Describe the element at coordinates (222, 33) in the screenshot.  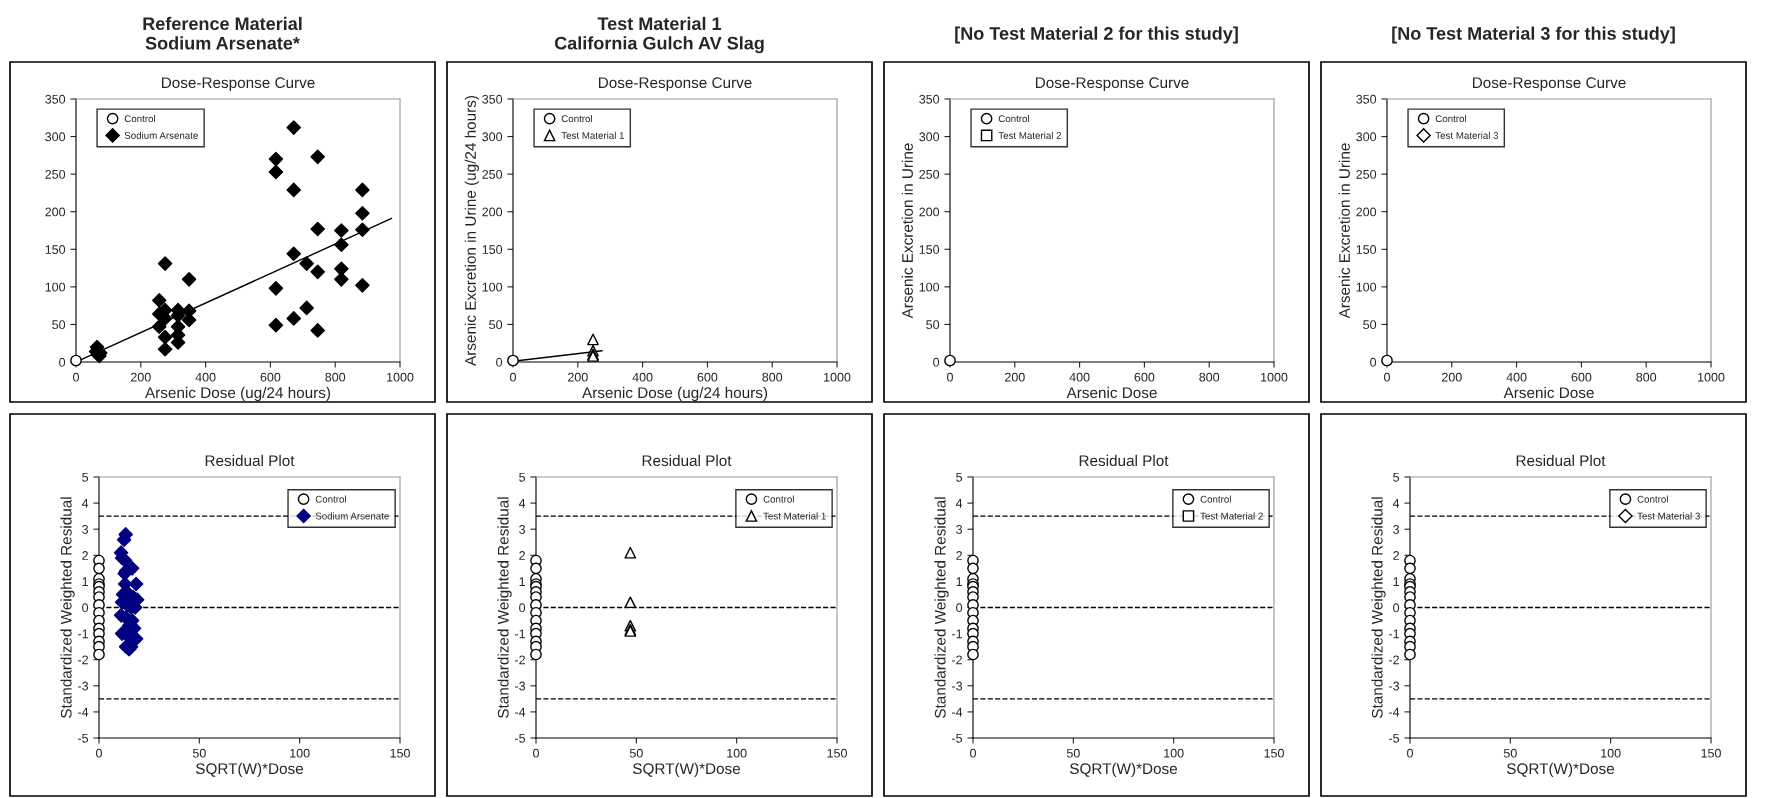
I see `chart-title: Reference Material Sodium Arsenate*` at that location.